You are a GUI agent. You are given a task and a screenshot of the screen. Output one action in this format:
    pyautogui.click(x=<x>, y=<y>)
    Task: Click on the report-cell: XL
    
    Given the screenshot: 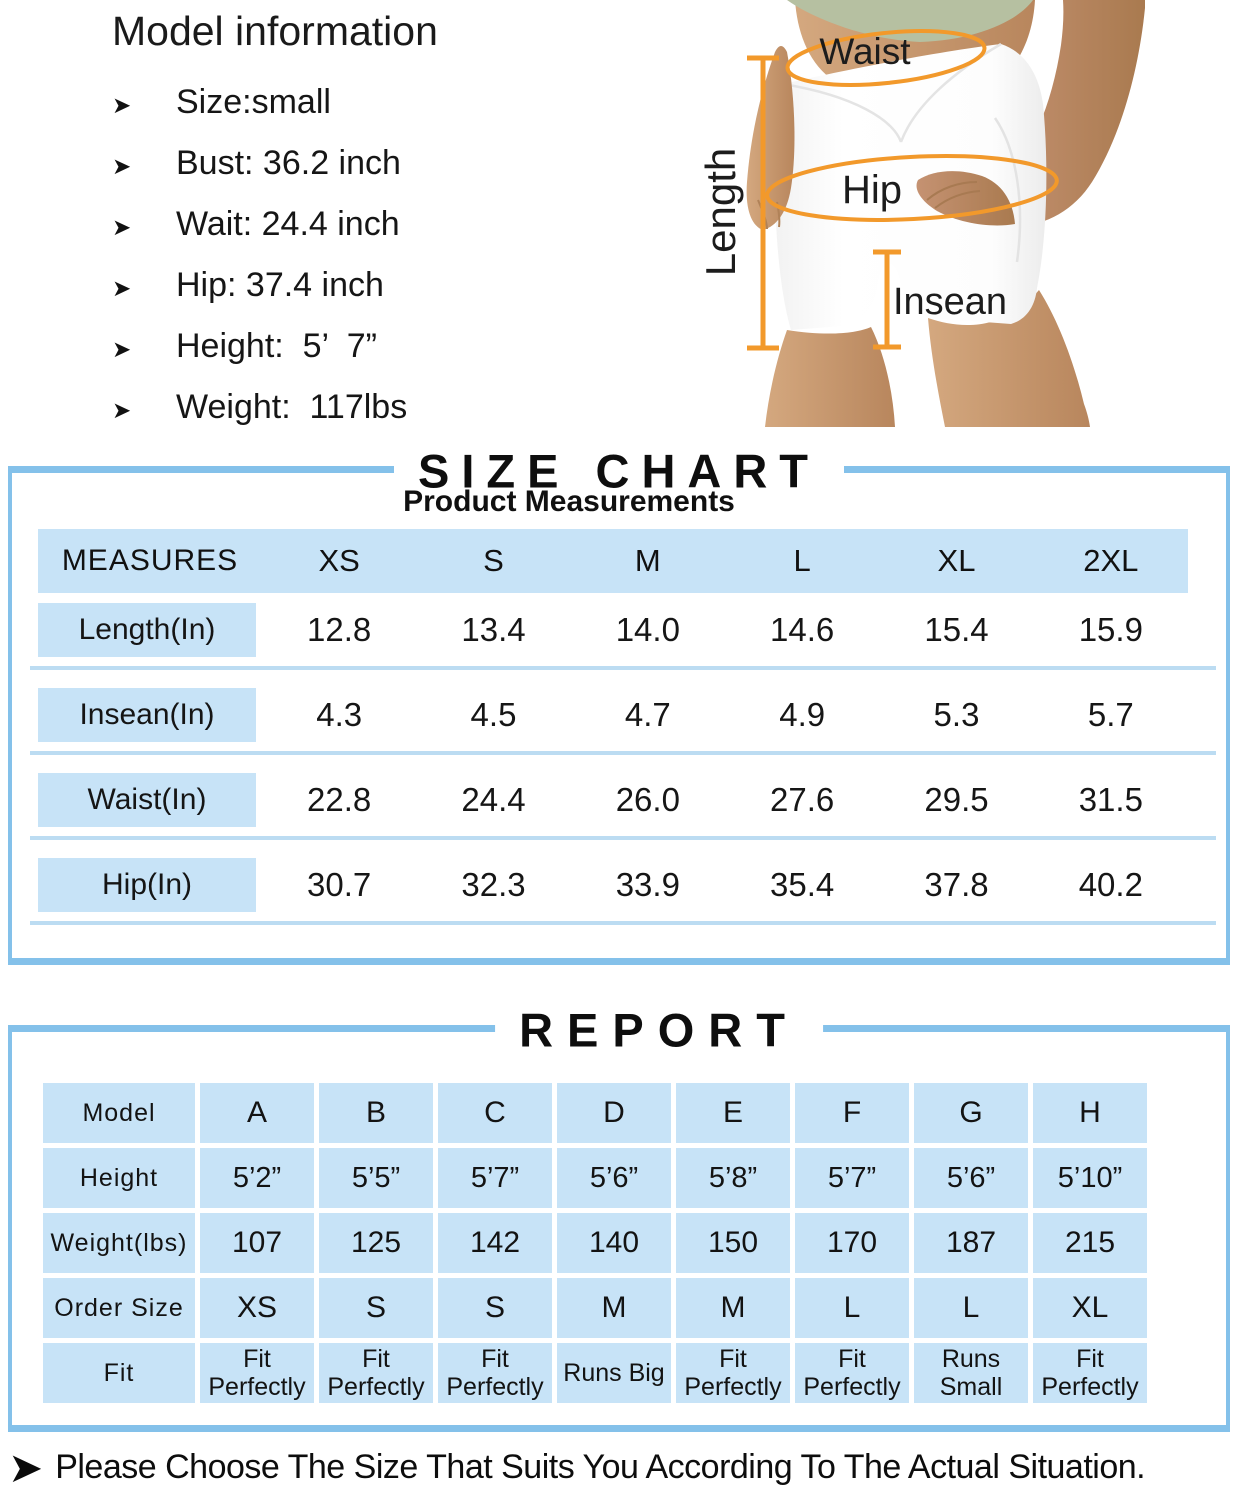 What is the action you would take?
    pyautogui.click(x=1090, y=1308)
    